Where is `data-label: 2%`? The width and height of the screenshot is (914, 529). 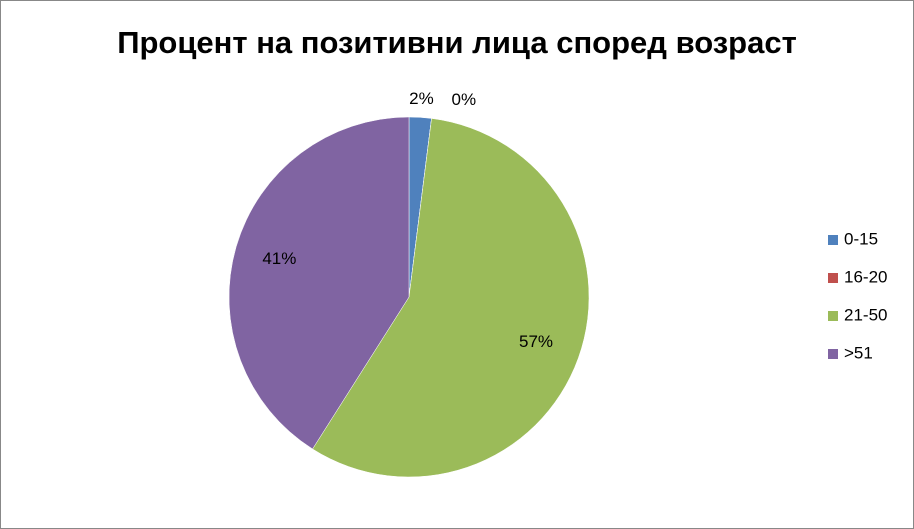
data-label: 2% is located at coordinates (421, 98).